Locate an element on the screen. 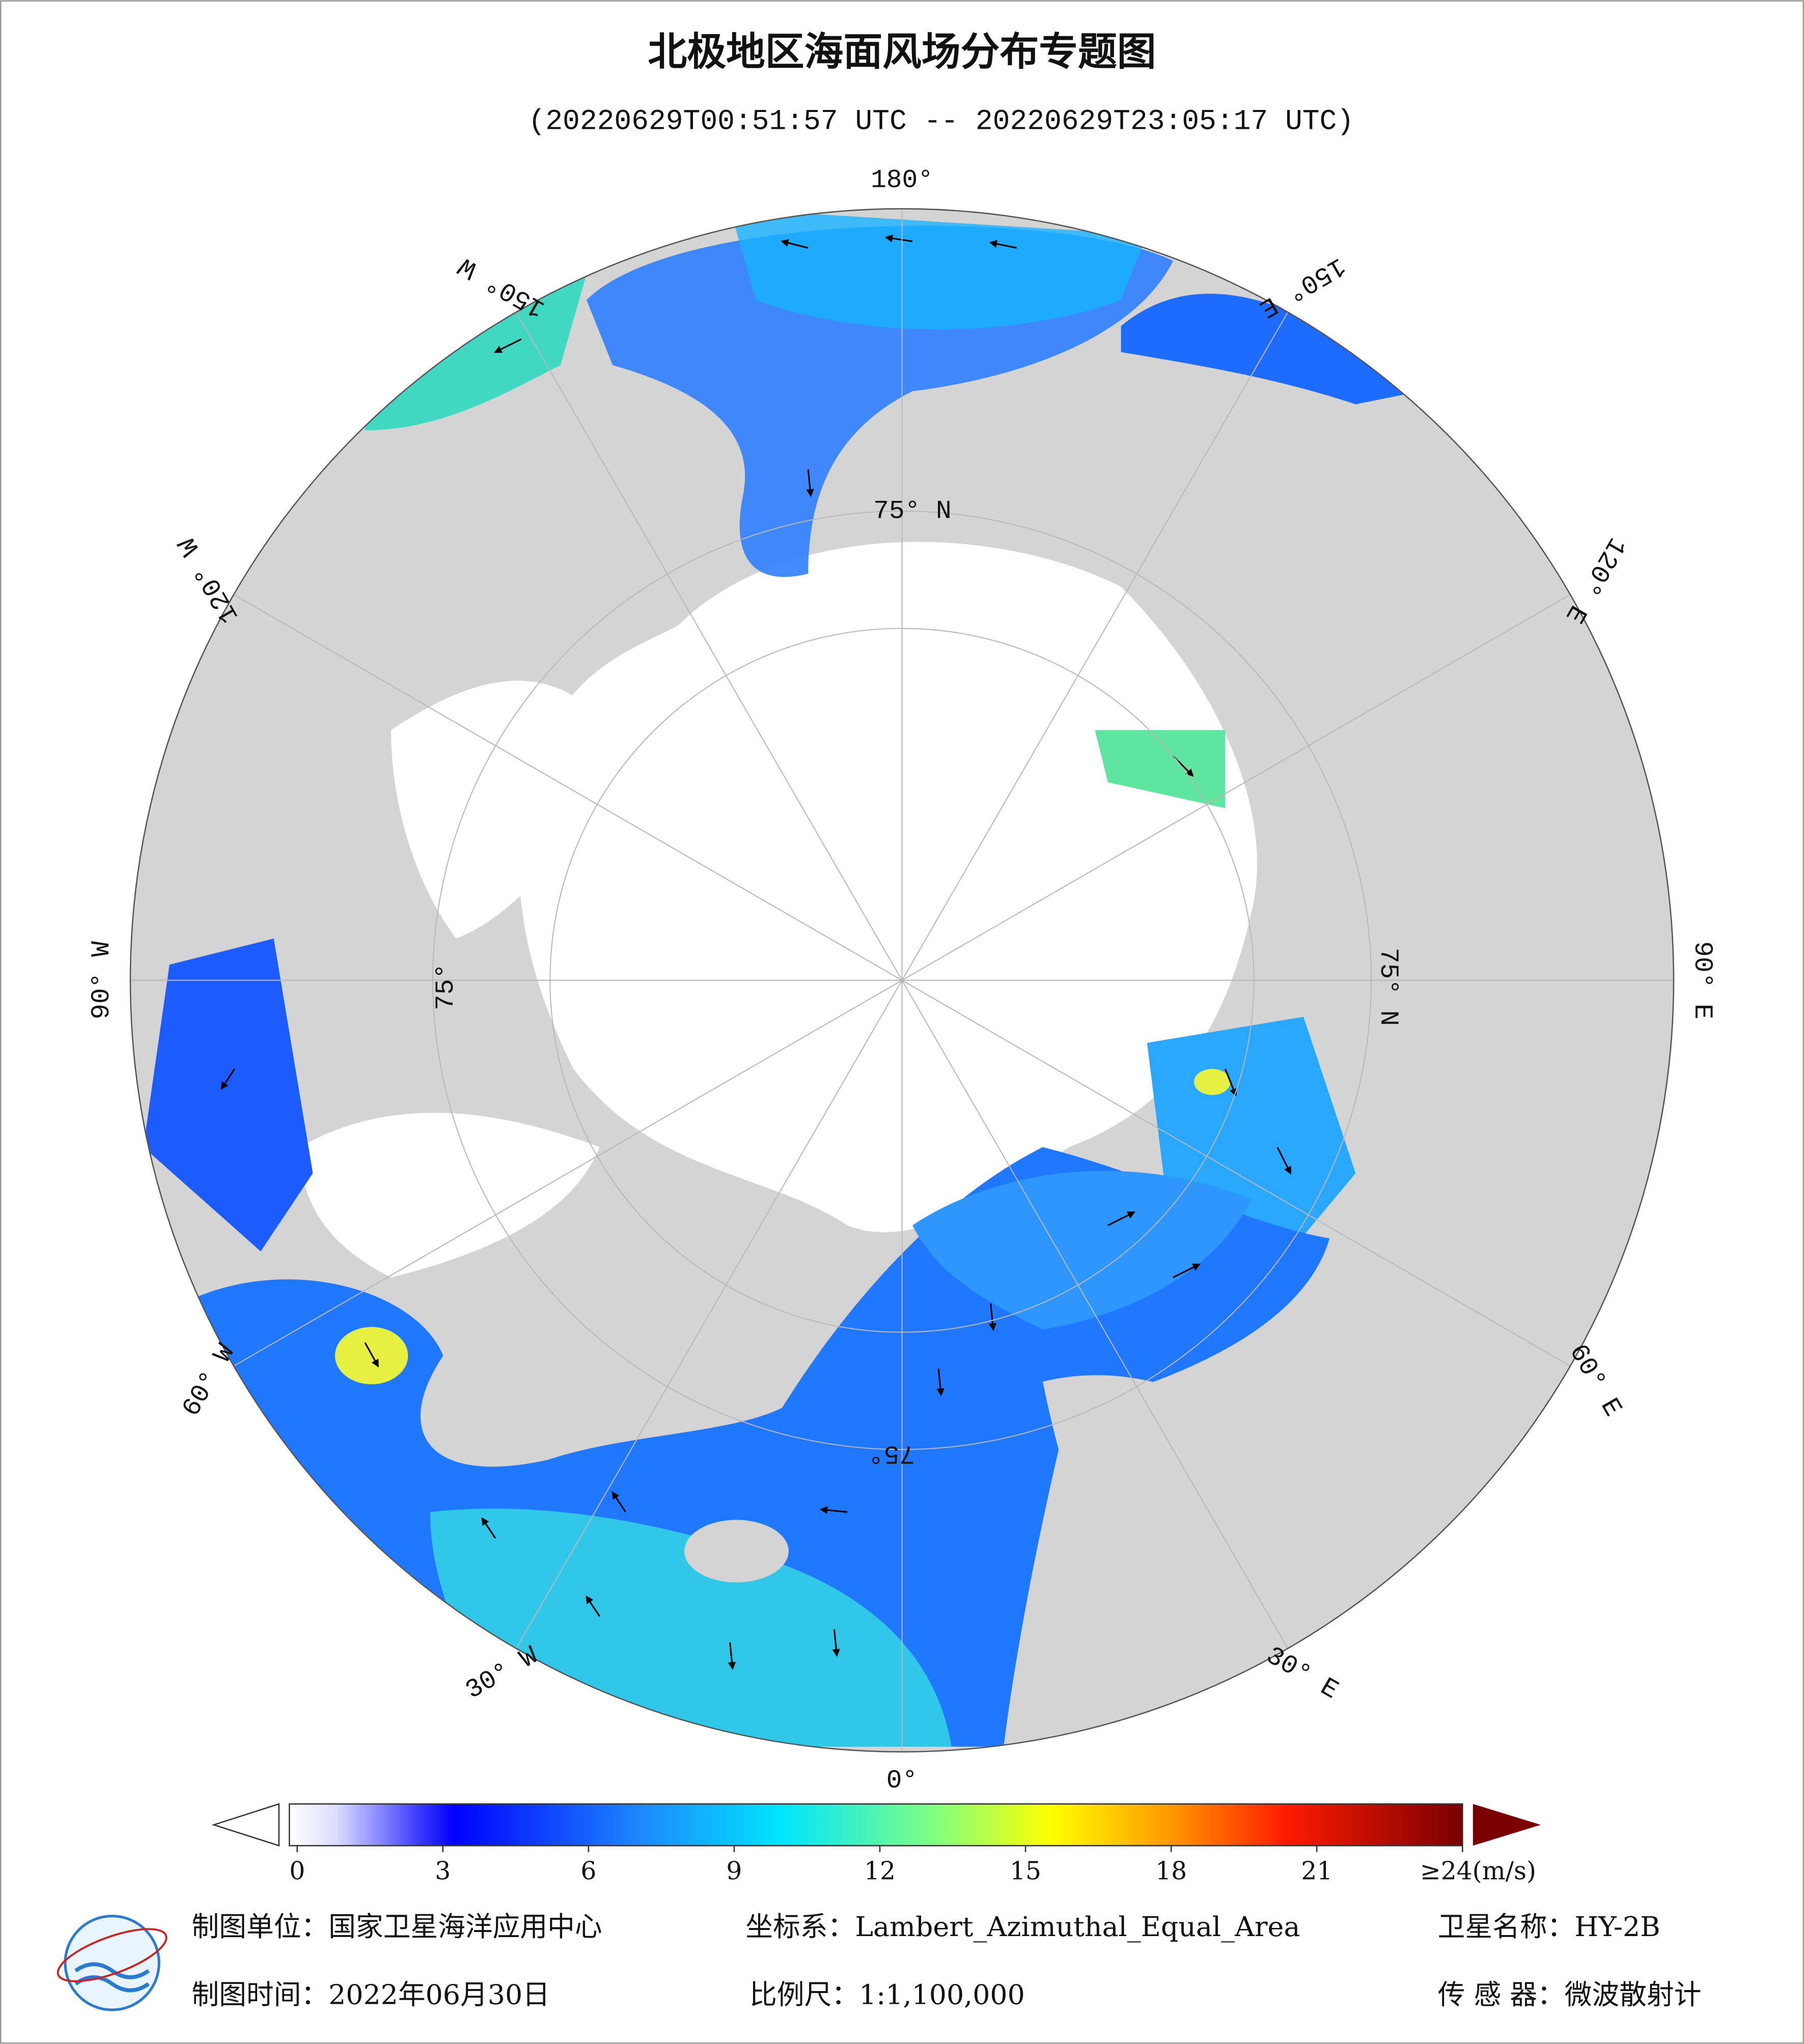 This screenshot has width=1804, height=2044. sensor: 传 感 器：微波散射计 is located at coordinates (1570, 1994).